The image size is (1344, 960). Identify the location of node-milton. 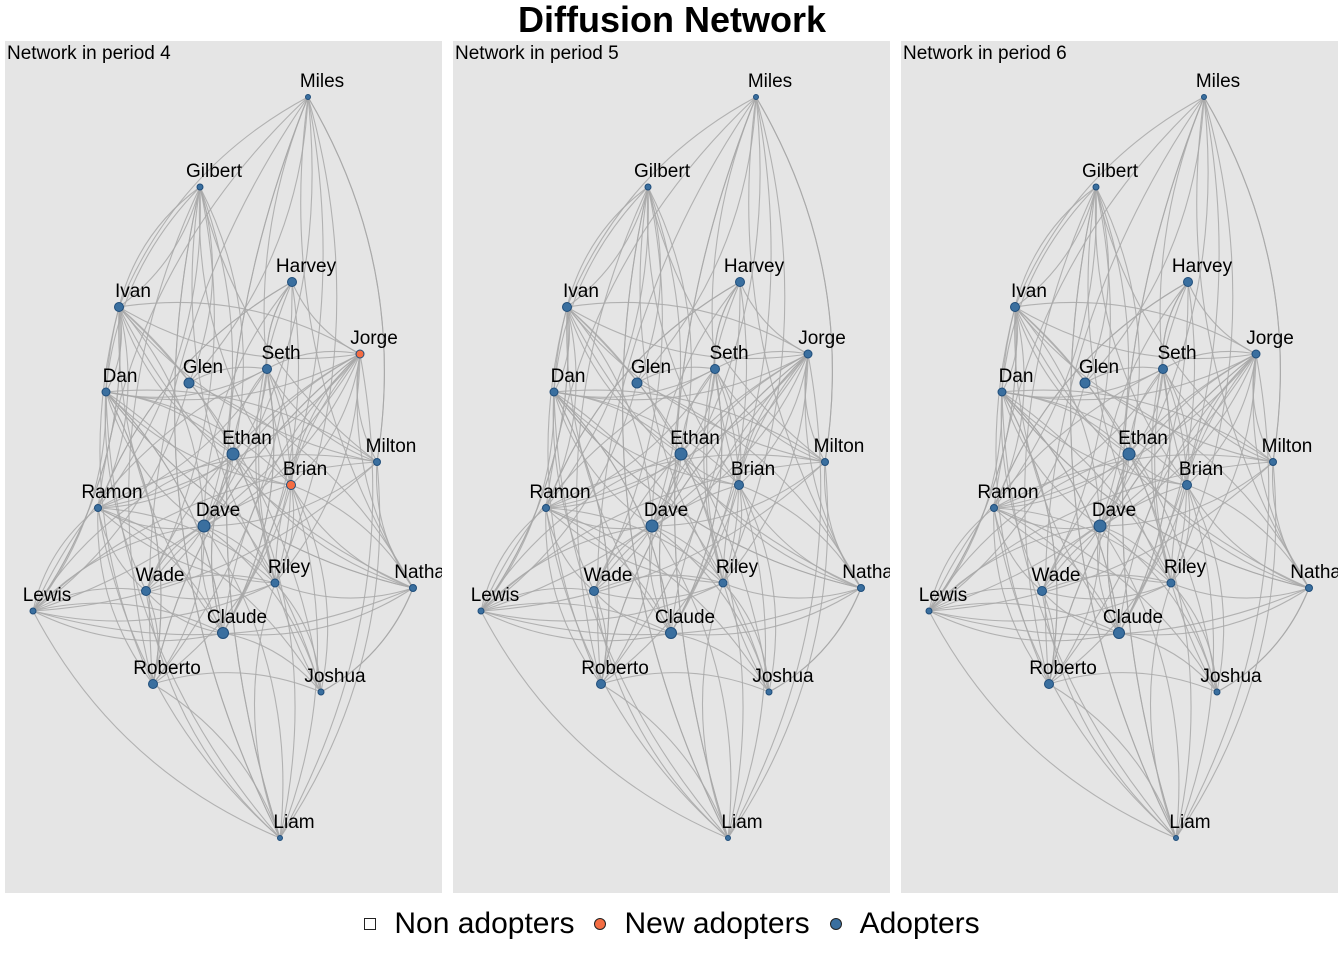
(825, 462).